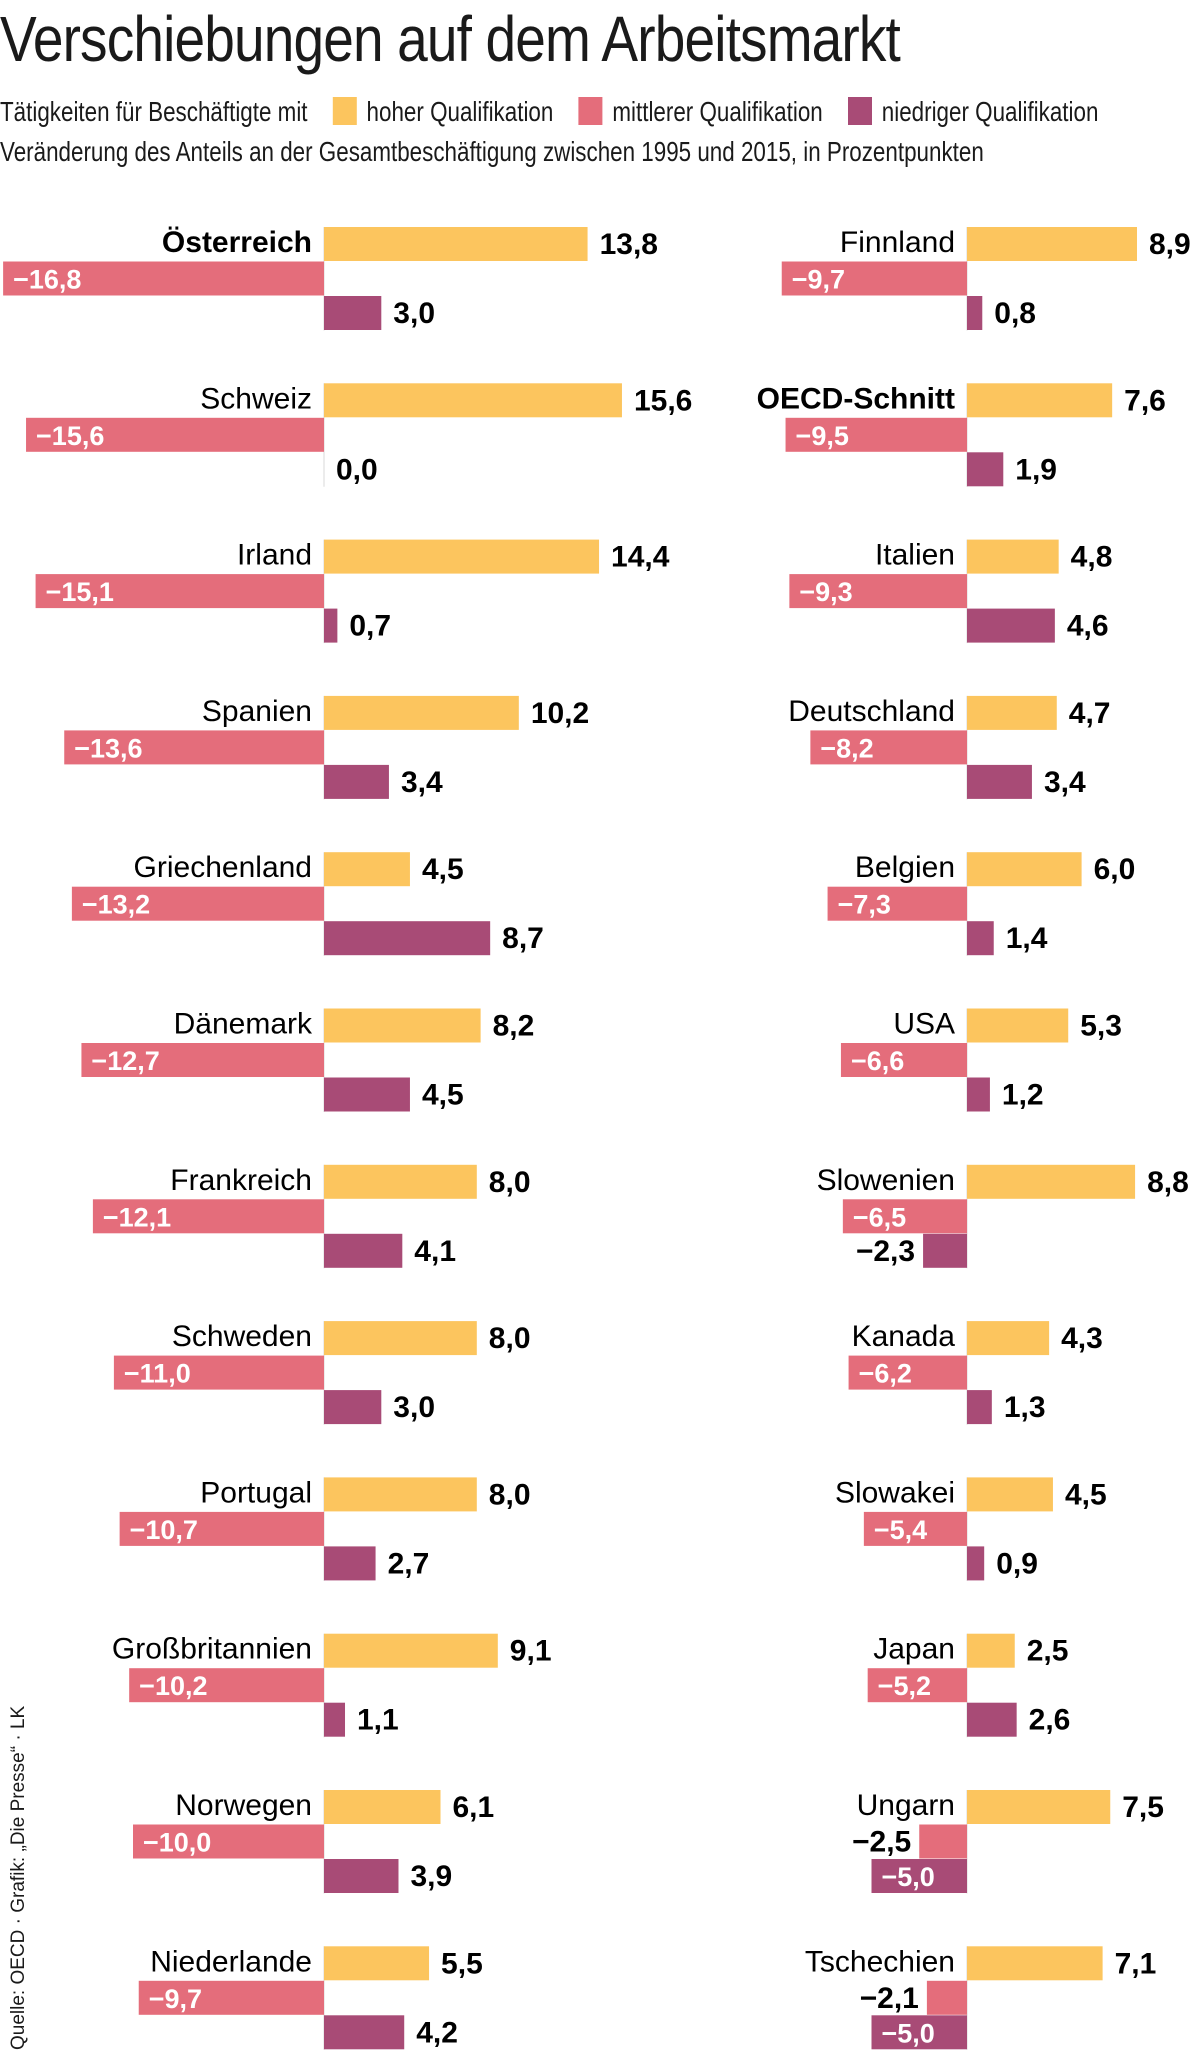 The width and height of the screenshot is (1200, 2053). What do you see at coordinates (456, 244) in the screenshot?
I see `bar-osterreich-high` at bounding box center [456, 244].